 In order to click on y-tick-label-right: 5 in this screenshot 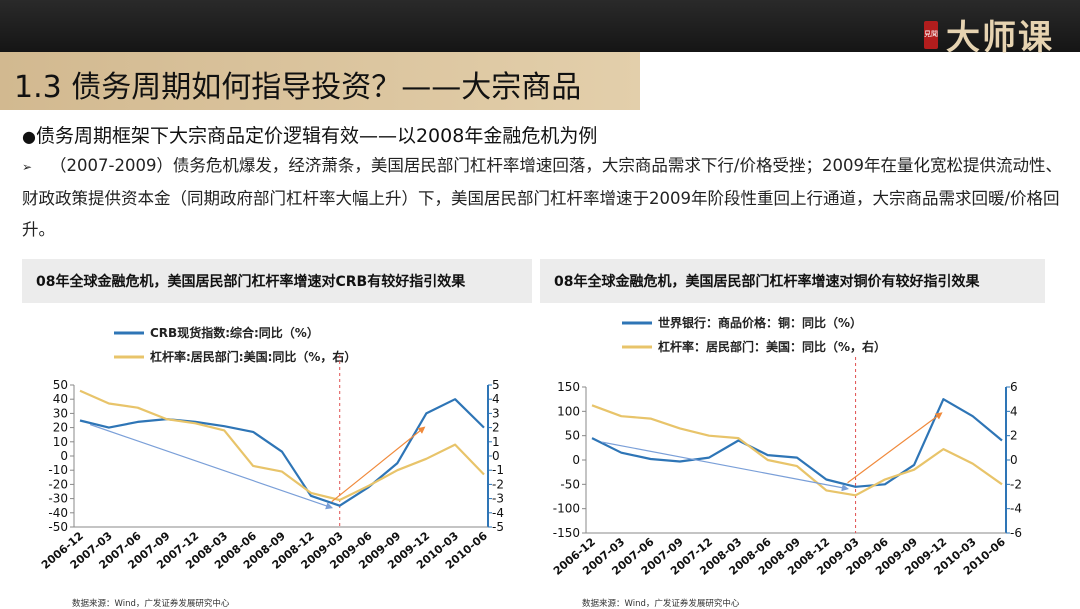, I will do `click(496, 385)`.